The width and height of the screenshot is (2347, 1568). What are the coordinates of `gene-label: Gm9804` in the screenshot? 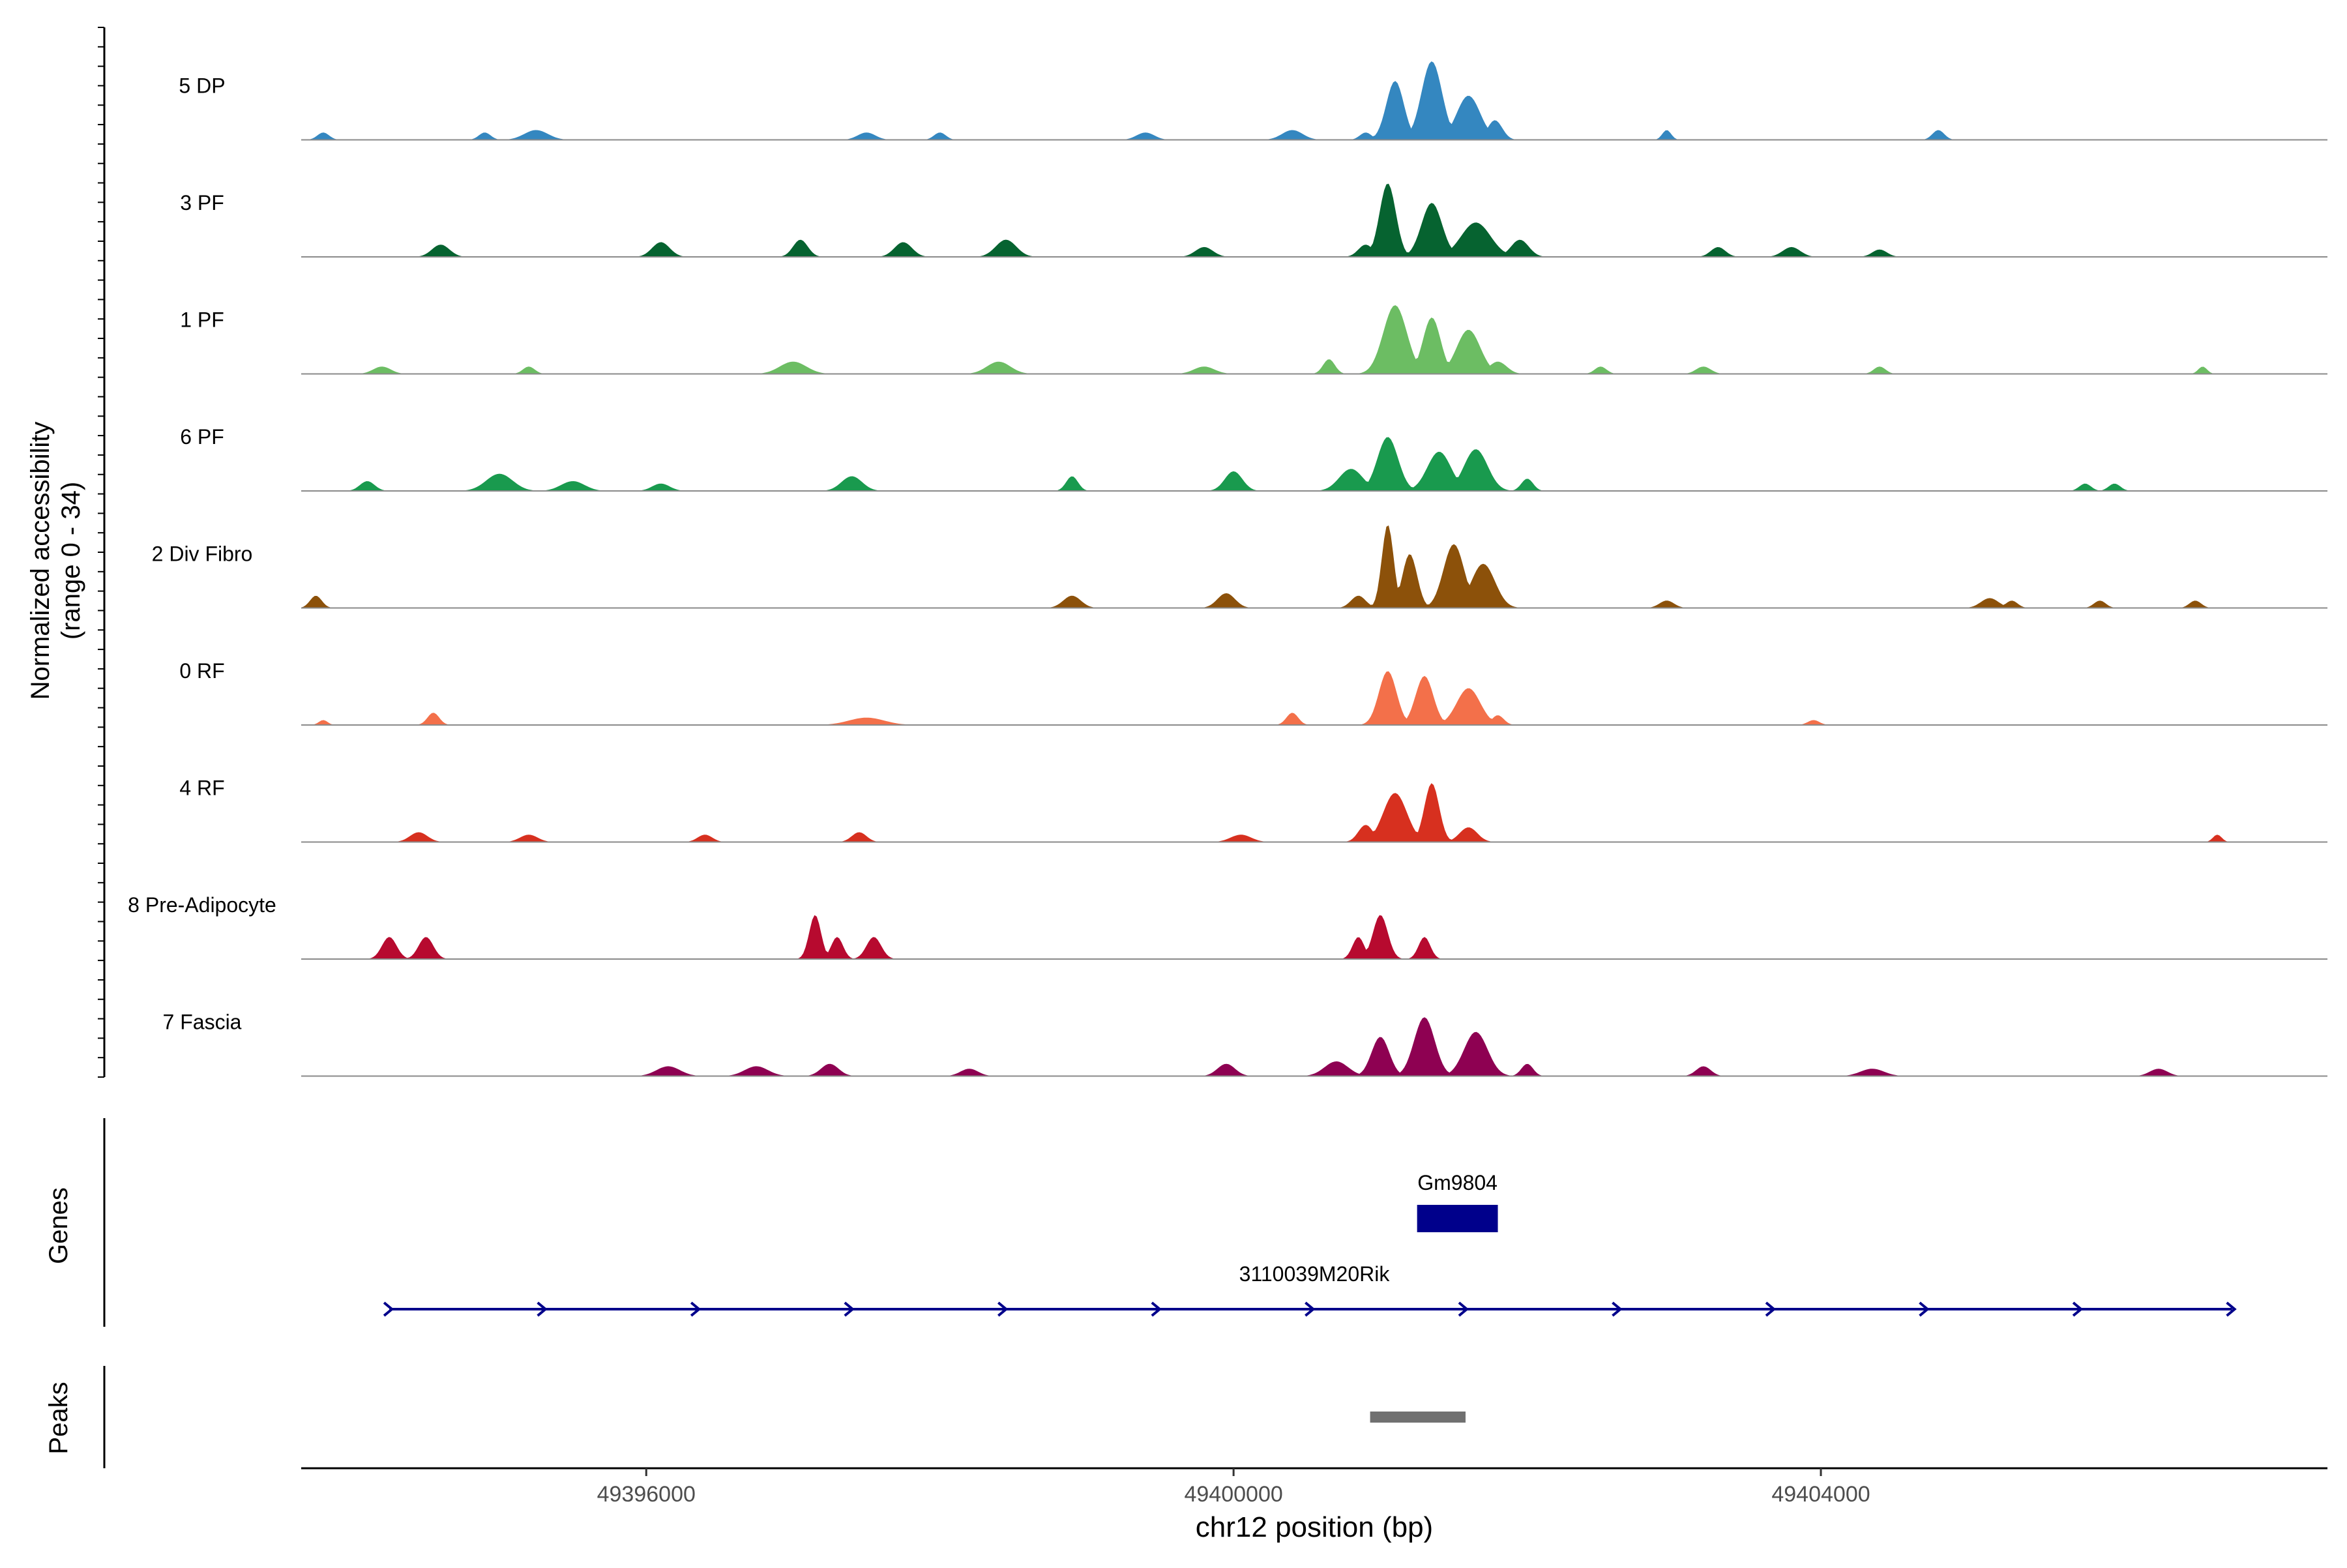 It's located at (1458, 1183).